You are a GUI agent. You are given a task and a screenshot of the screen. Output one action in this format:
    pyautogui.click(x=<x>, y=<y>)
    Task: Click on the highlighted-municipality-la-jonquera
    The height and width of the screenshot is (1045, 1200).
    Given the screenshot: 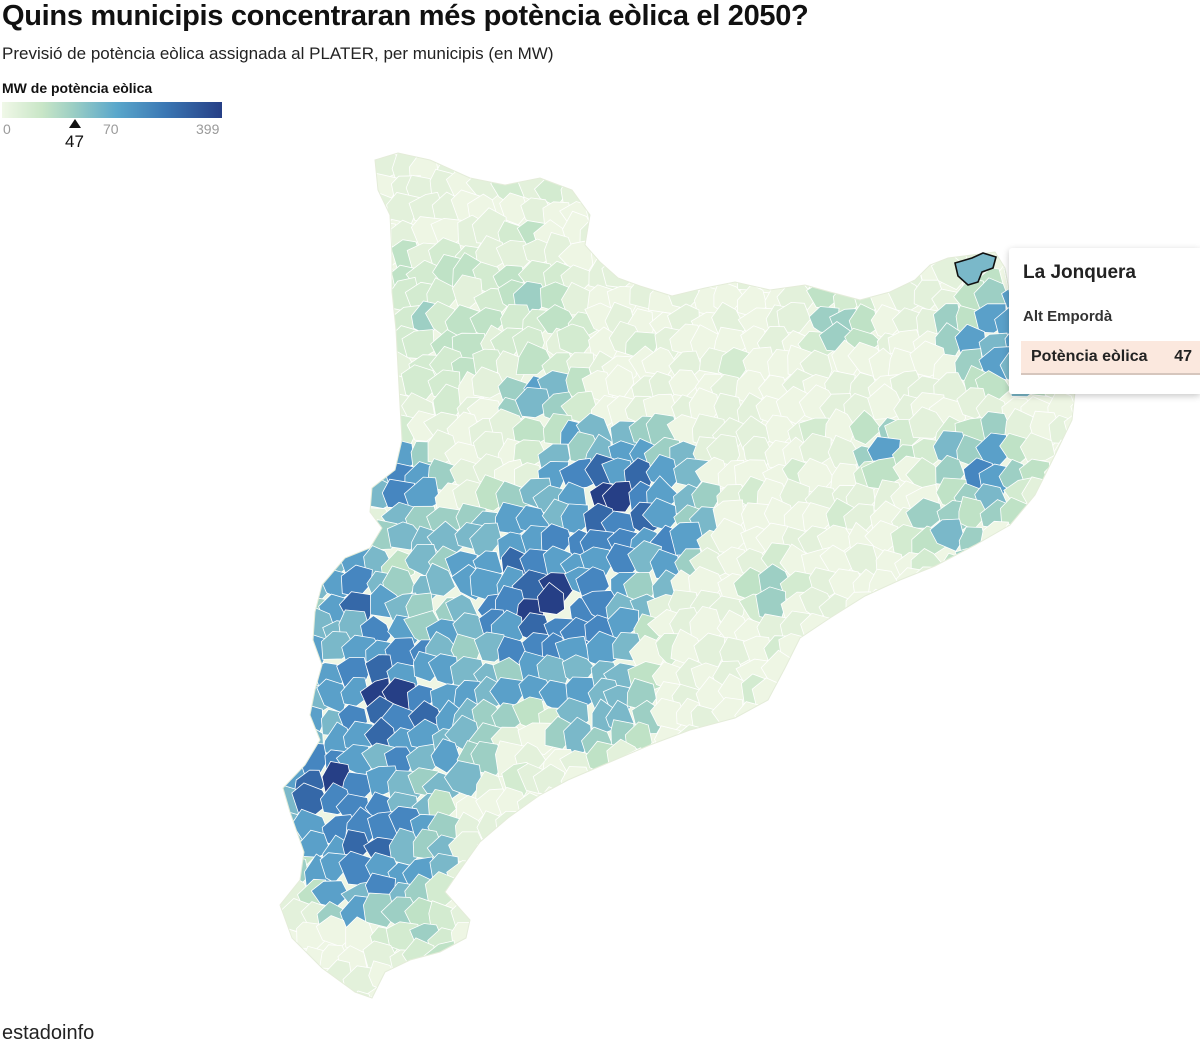 What is the action you would take?
    pyautogui.click(x=975, y=269)
    